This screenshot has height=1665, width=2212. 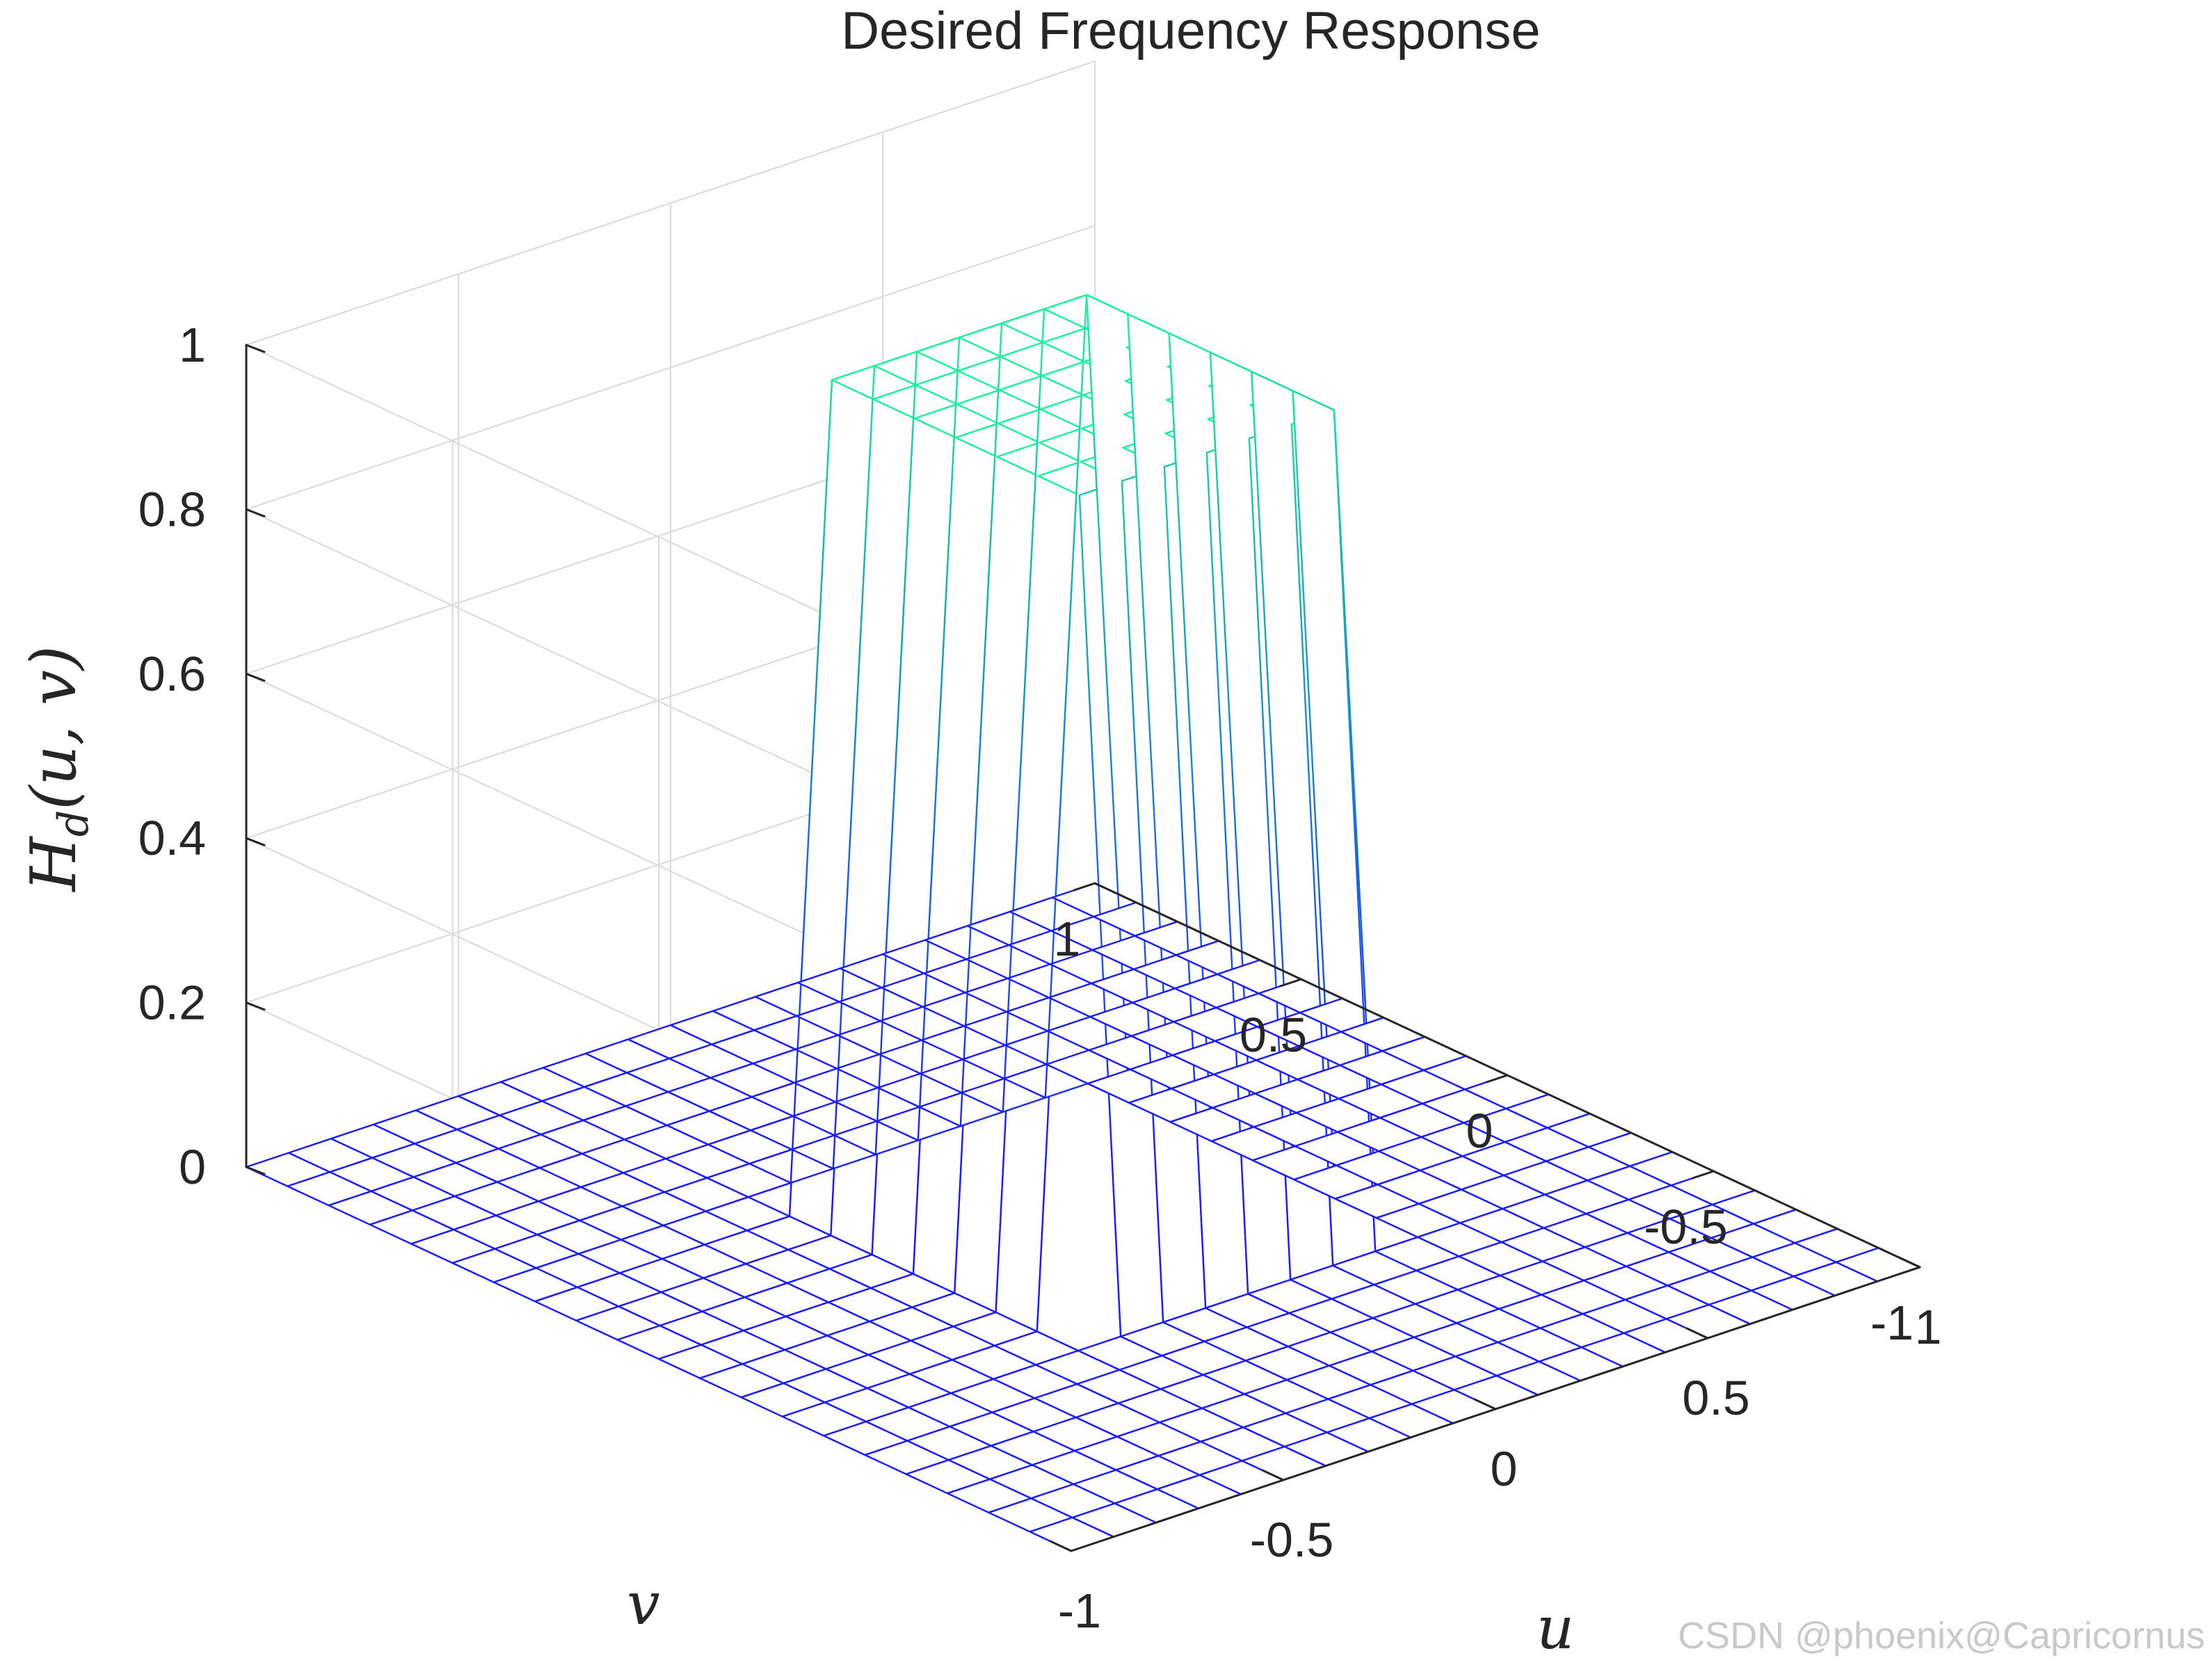 I want to click on z-axis-label-sub: d, so click(x=73, y=823).